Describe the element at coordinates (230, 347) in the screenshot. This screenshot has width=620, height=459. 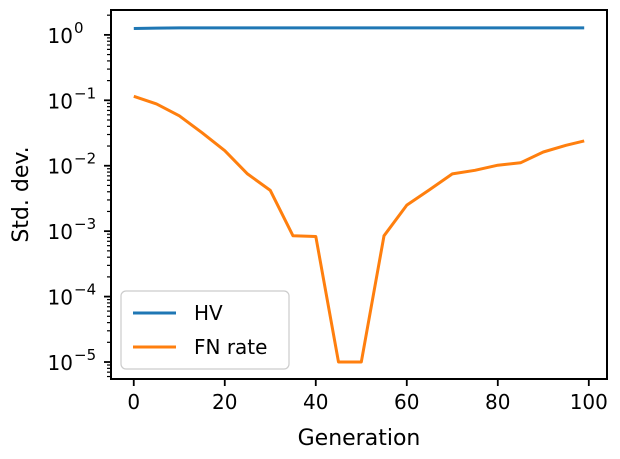
I see `legend-label-1: FN rate` at that location.